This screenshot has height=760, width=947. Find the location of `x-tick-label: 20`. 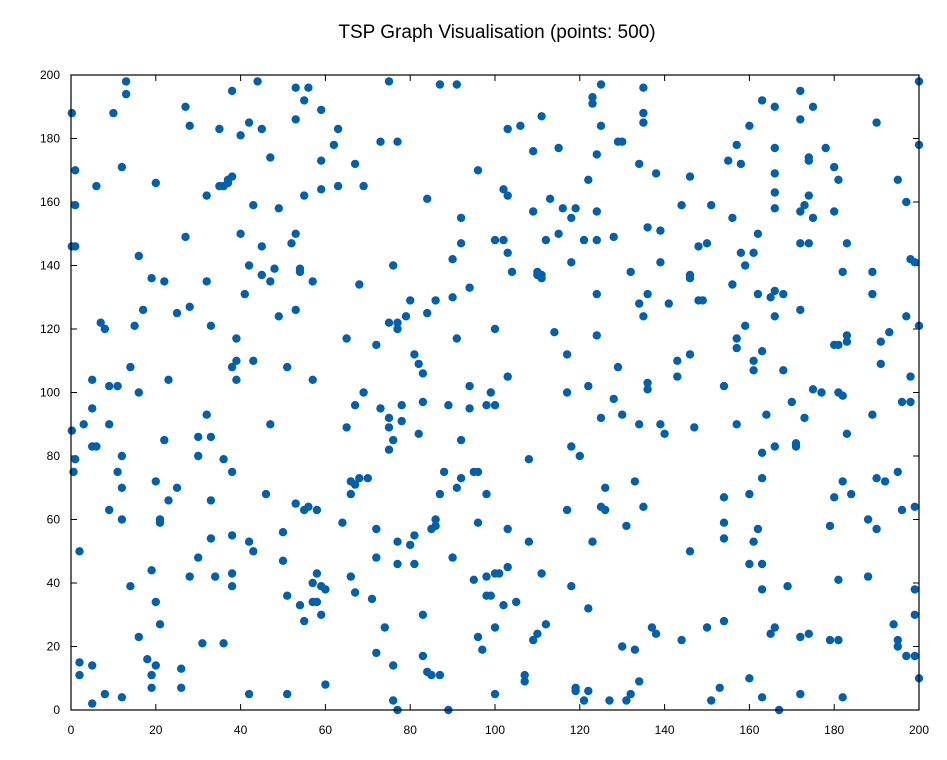

x-tick-label: 20 is located at coordinates (156, 730).